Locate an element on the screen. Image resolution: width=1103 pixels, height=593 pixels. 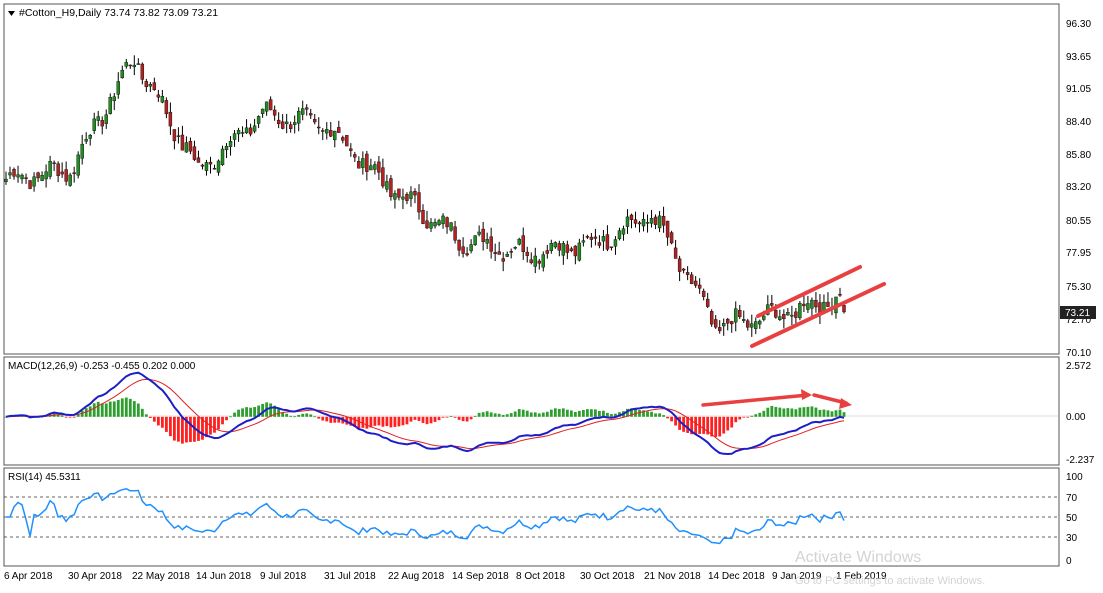
channel-upper-line is located at coordinates (809, 291).